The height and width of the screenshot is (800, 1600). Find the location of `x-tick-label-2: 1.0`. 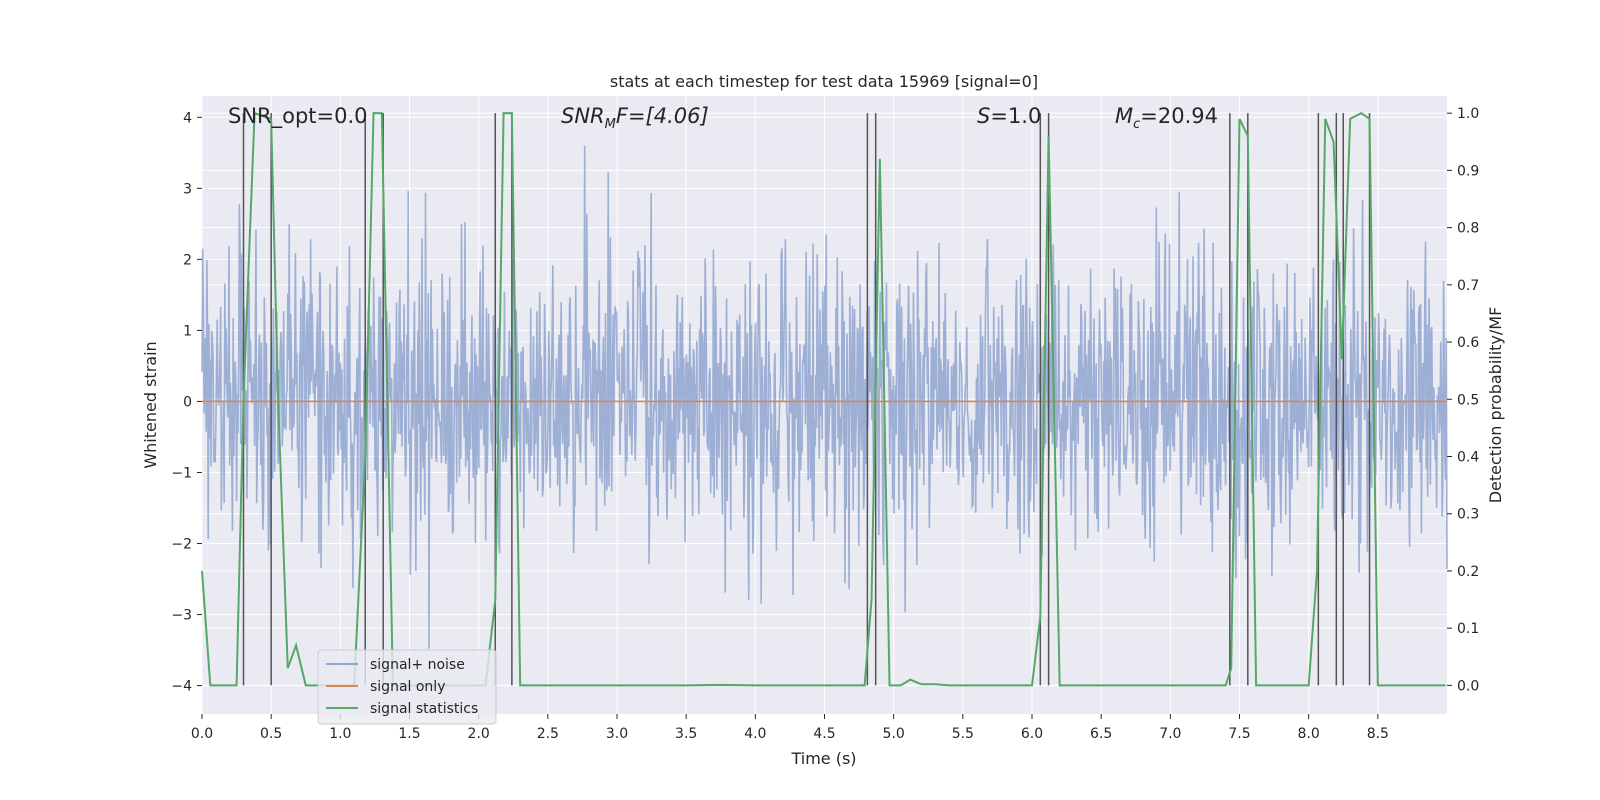

x-tick-label-2: 1.0 is located at coordinates (340, 734).